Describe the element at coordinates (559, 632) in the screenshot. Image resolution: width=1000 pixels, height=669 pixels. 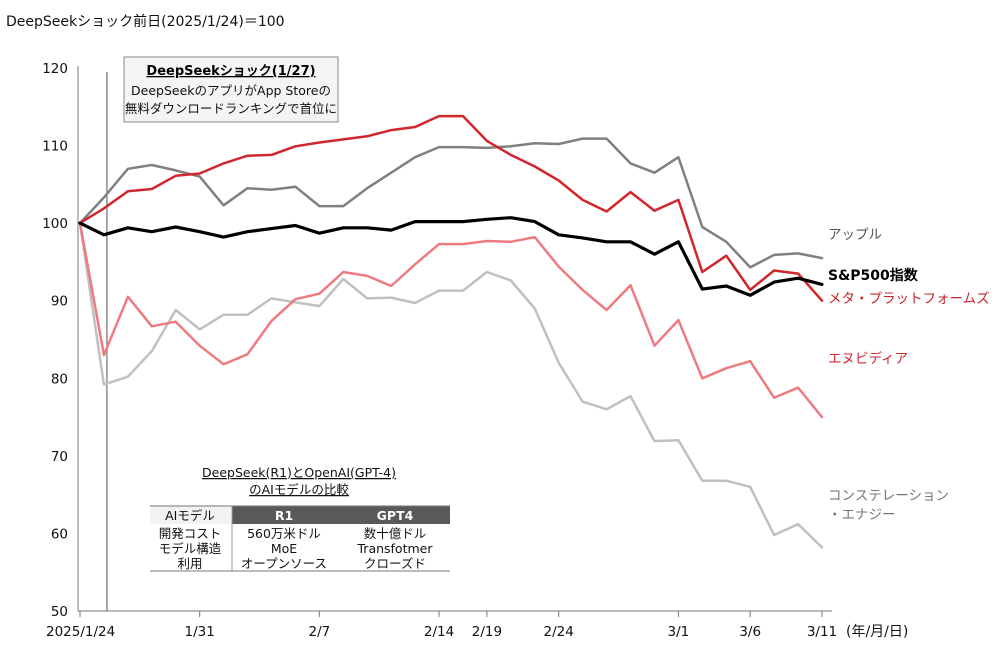
I see `x-tick-label: 2/24` at that location.